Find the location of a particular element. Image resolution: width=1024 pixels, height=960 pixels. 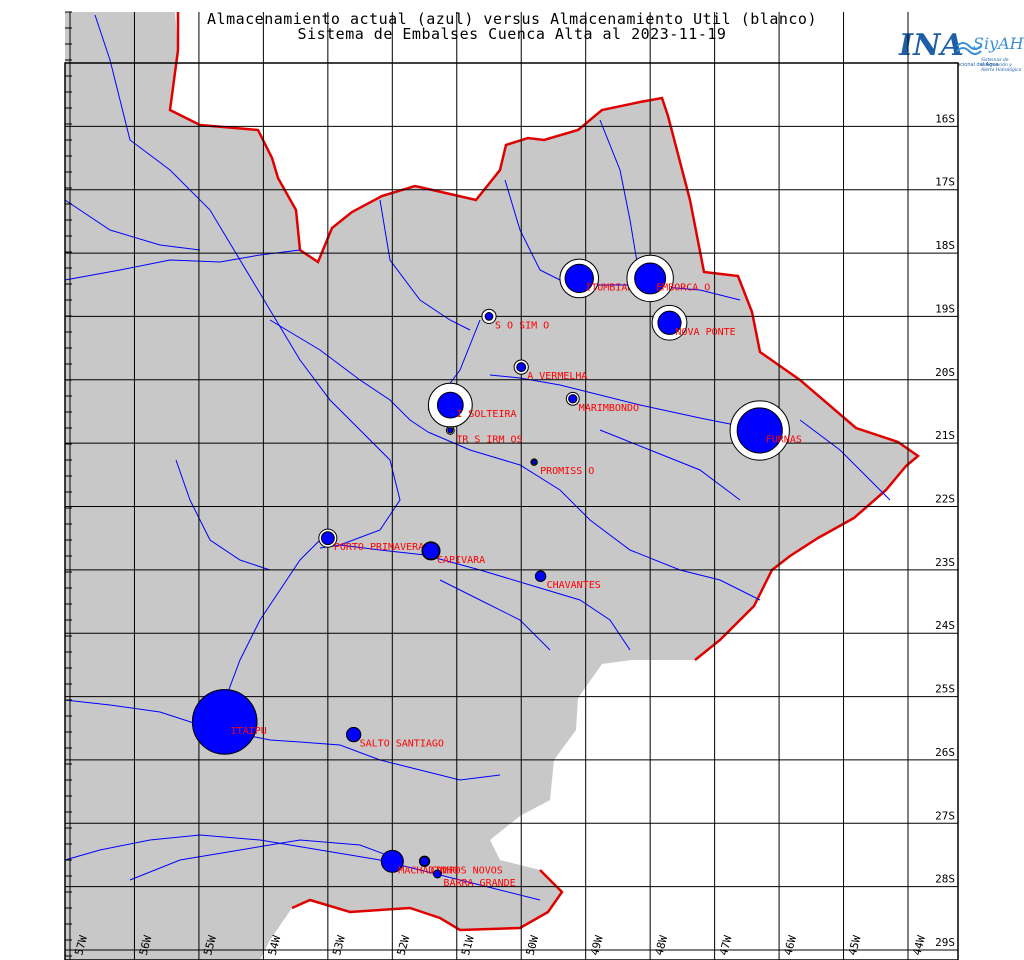

lat-tick-label: 24S is located at coordinates (945, 625).